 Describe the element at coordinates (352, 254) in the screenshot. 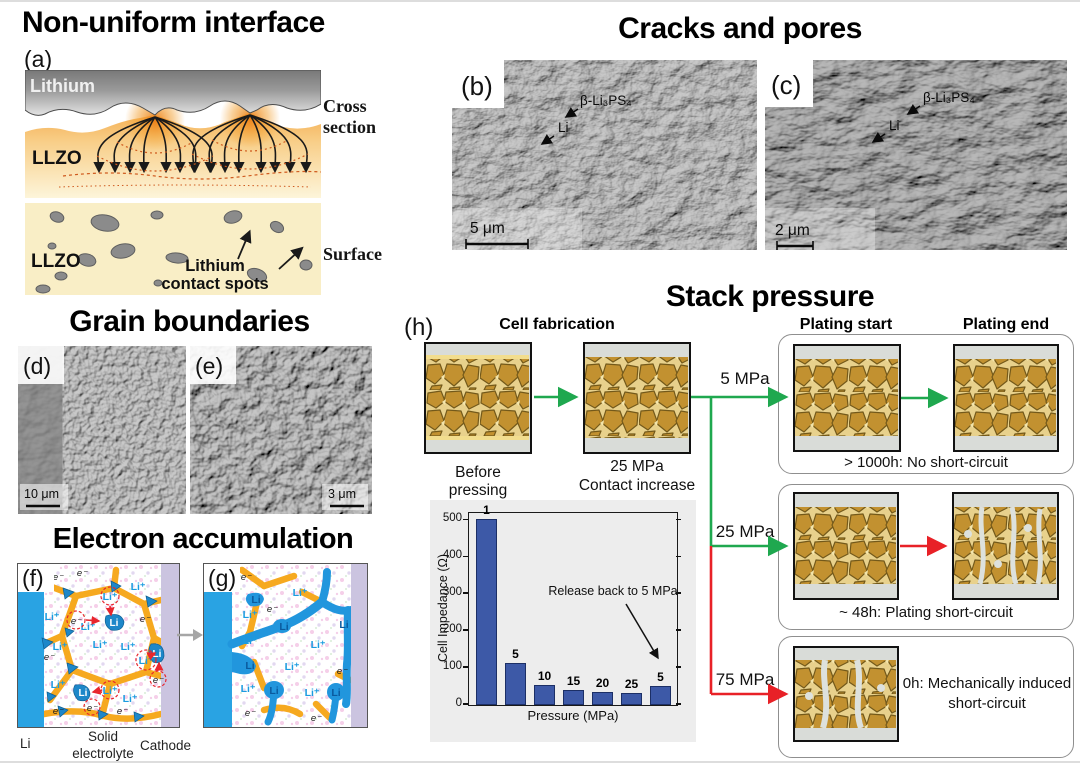

I see `surface-label: Surface` at that location.